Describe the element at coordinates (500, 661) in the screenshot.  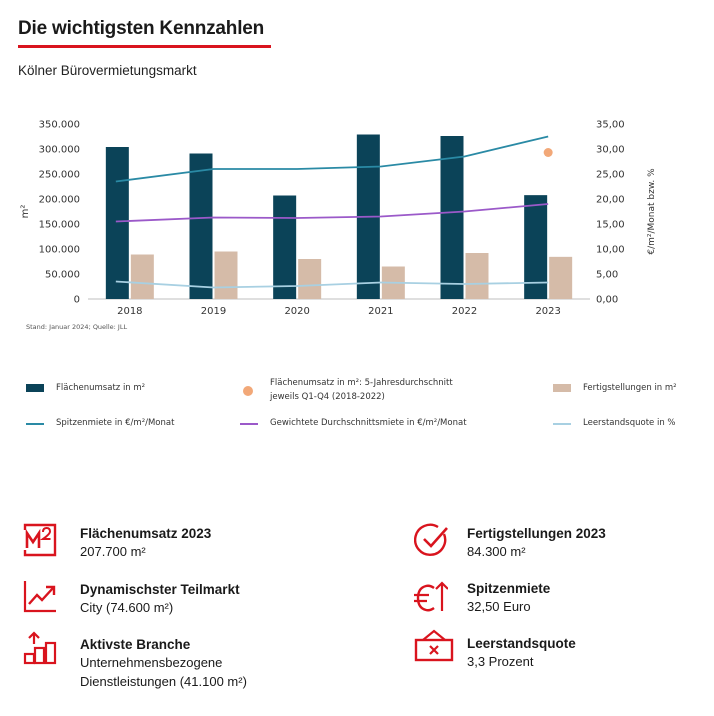
I see `kpi-value-leerstand: 3,3 Prozent` at that location.